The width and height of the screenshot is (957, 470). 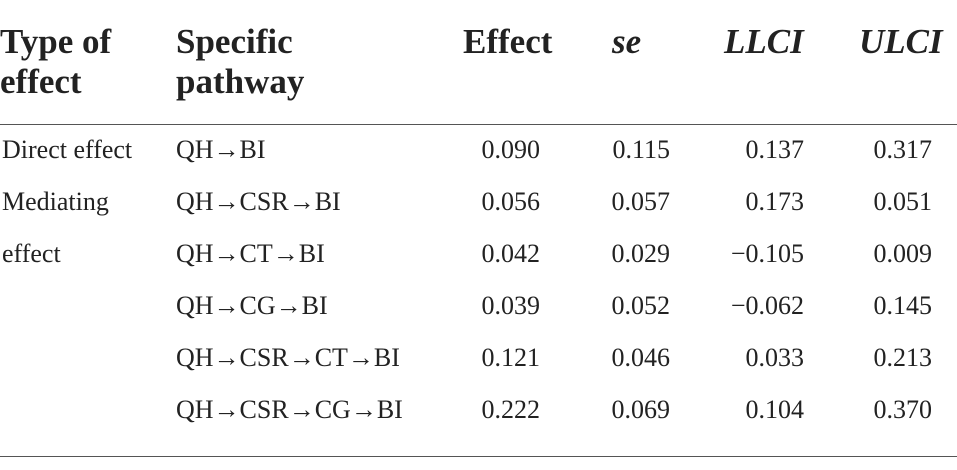 I want to click on bottom-rule, so click(x=478, y=456).